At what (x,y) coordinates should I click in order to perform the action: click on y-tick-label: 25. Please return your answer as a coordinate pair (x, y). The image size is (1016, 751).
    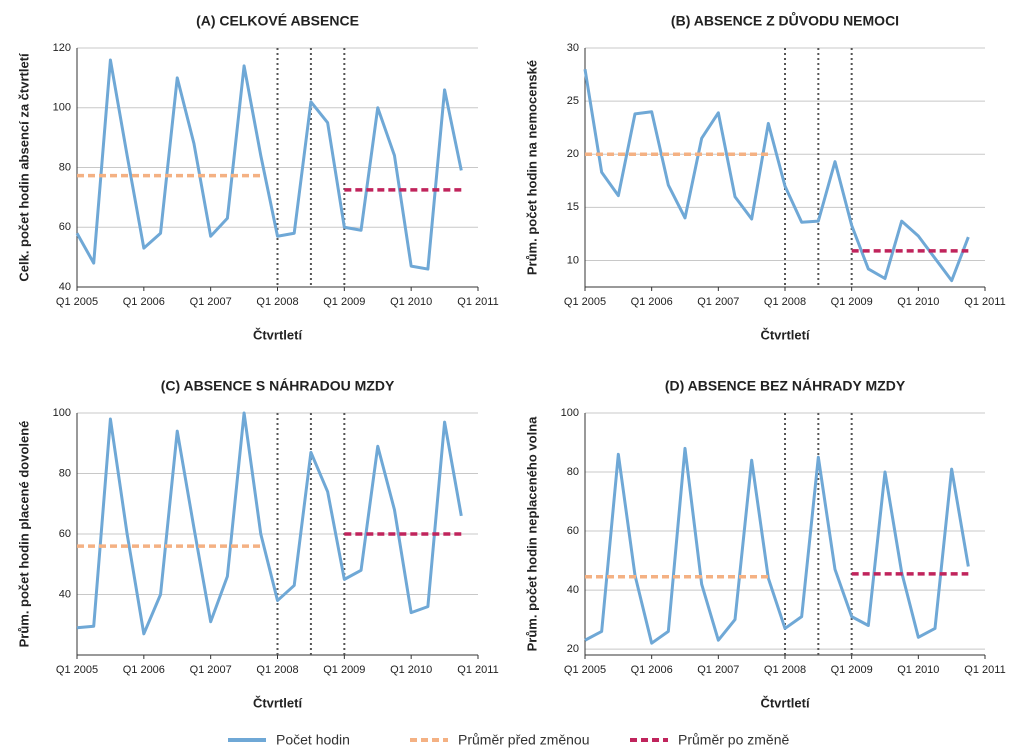
    Looking at the image, I should click on (573, 101).